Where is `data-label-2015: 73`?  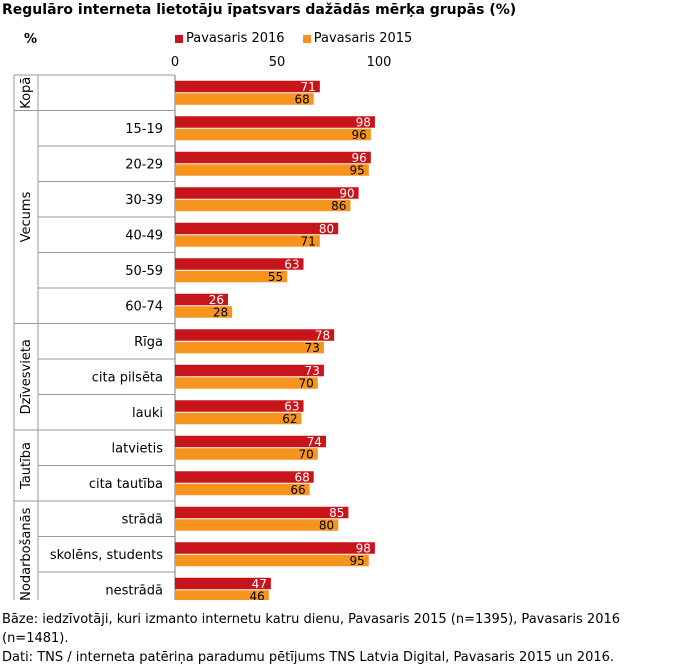
data-label-2015: 73 is located at coordinates (312, 348).